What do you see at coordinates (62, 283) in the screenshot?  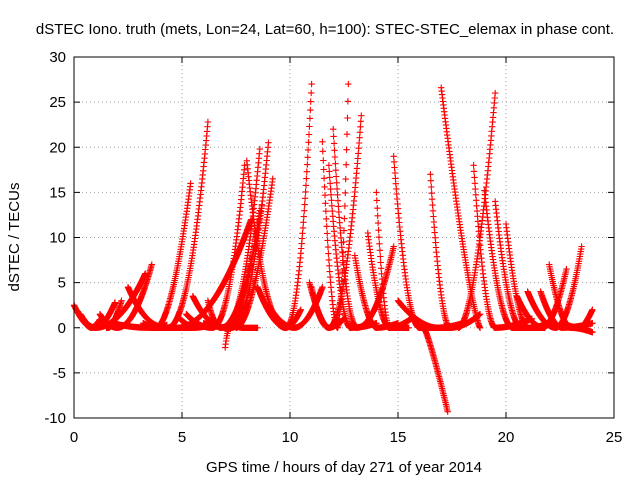 I see `y-tick-label: 5` at bounding box center [62, 283].